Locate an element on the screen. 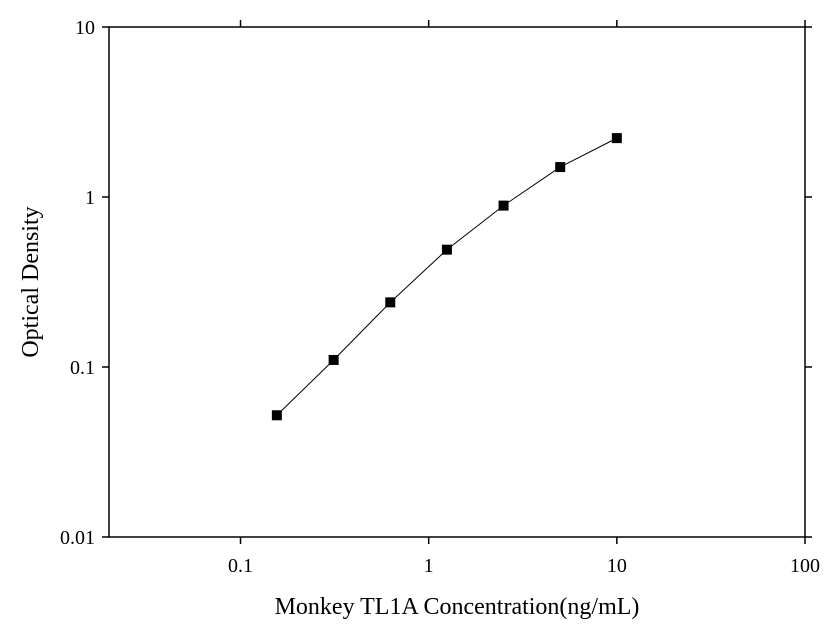  y-tick-label: 0.1 is located at coordinates (82, 368).